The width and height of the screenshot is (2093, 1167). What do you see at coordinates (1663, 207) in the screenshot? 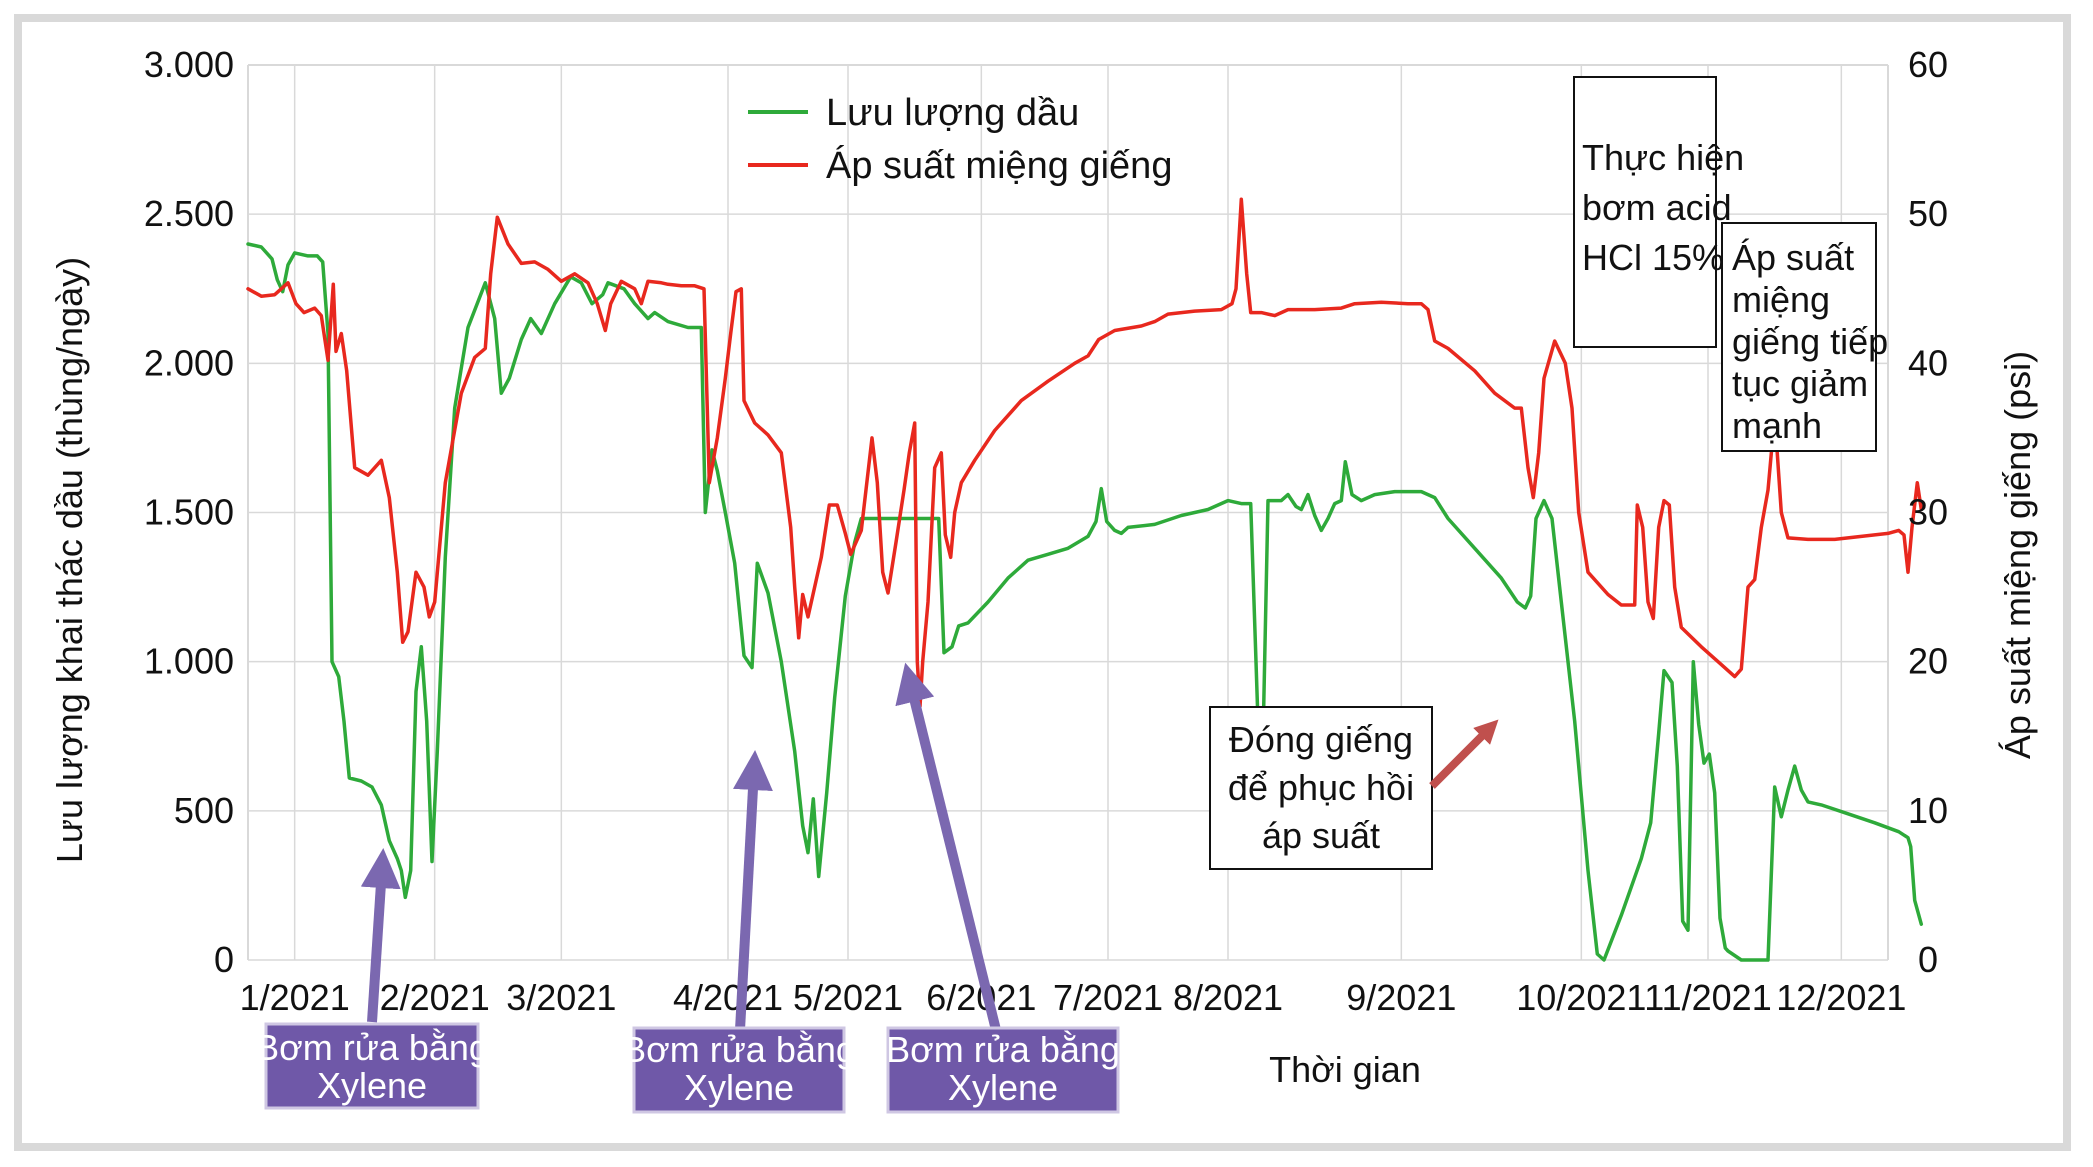
I see `annotation-acid-text: Thực hiện bơm acid HCl 15%` at bounding box center [1663, 207].